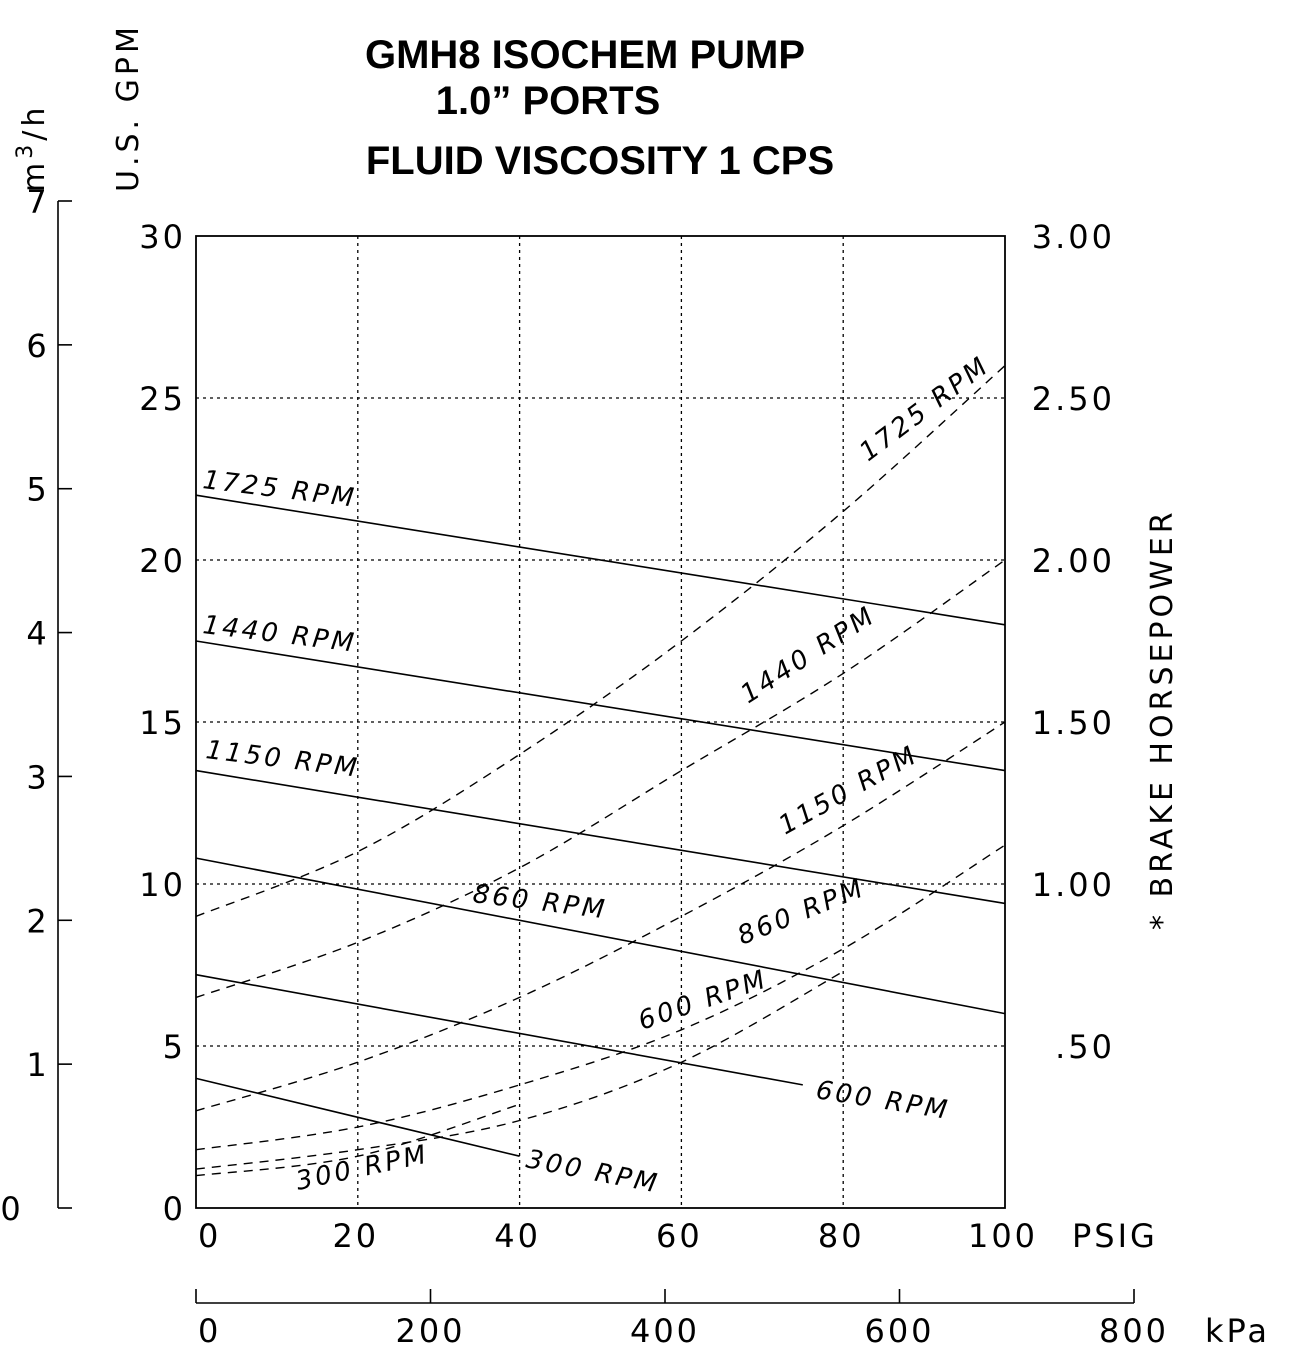 Image resolution: width=1292 pixels, height=1352 pixels. What do you see at coordinates (808, 655) in the screenshot?
I see `bhp-label-1440: 1440 RPM` at bounding box center [808, 655].